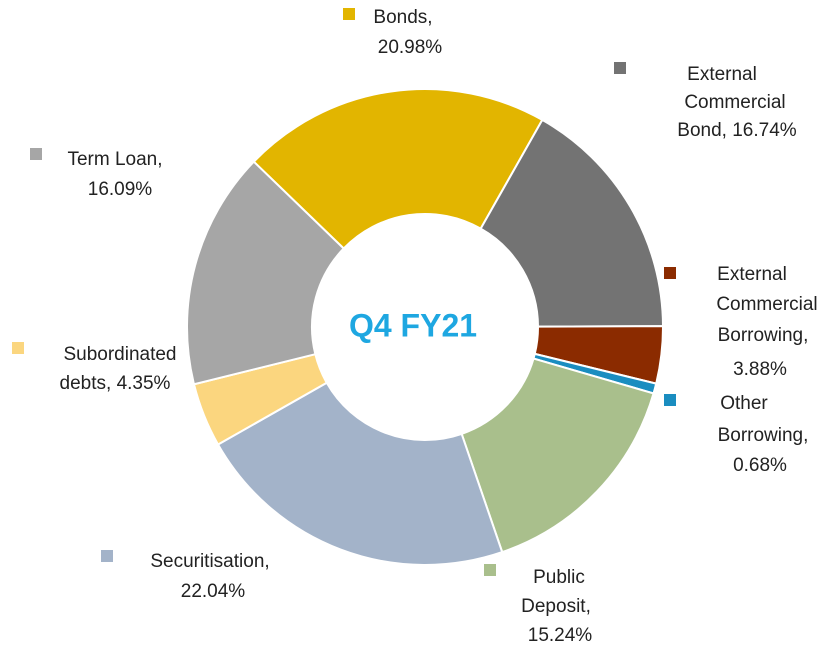 This screenshot has height=647, width=835. I want to click on data-label: Term Loan, 16.09%, so click(114, 174).